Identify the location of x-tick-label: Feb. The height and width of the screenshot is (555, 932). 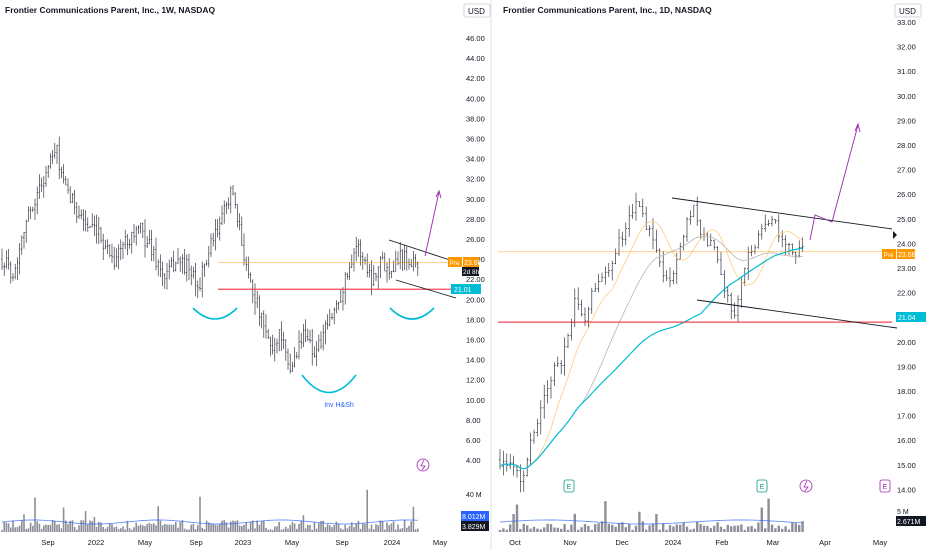
(722, 542).